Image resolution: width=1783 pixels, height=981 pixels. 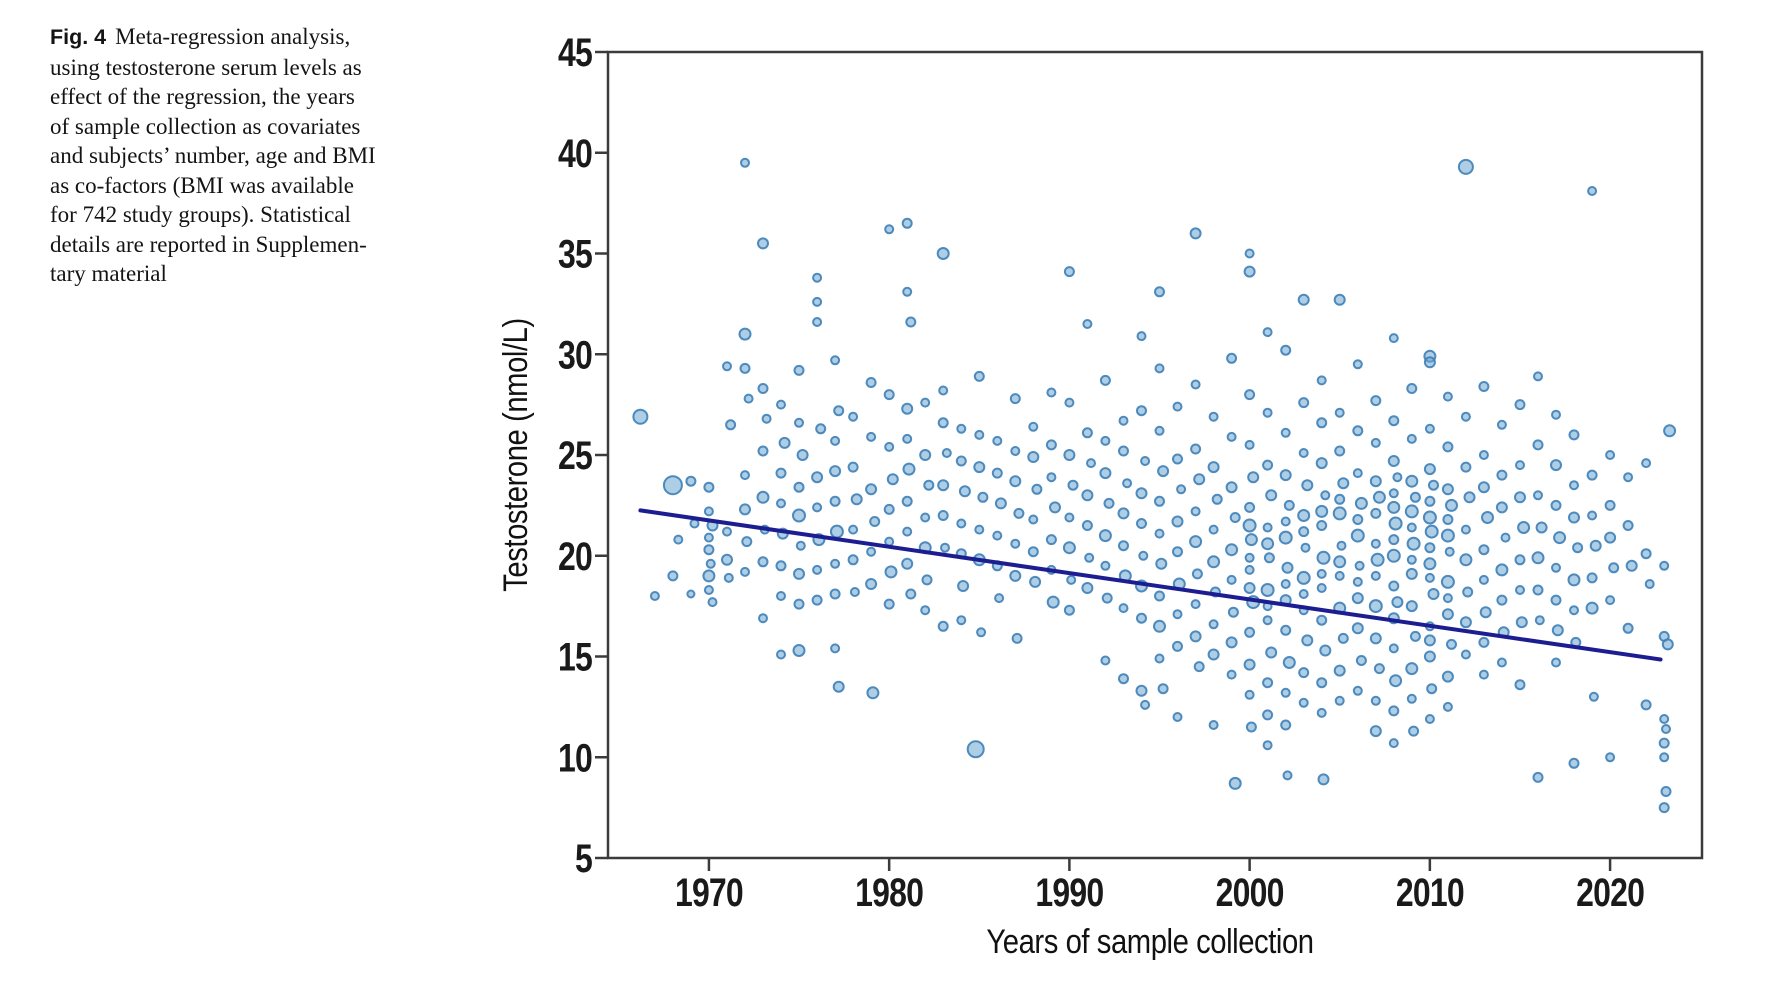 I want to click on regression-line, so click(x=1150, y=585).